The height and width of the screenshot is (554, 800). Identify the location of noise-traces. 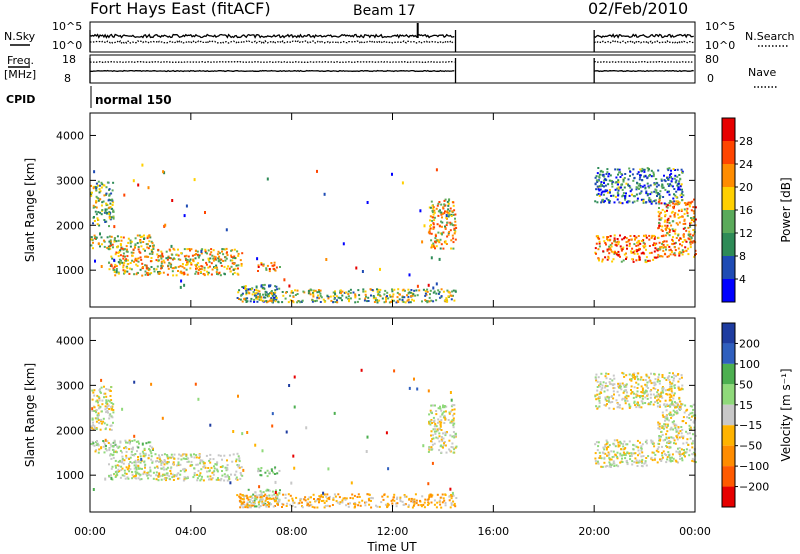
(391, 37).